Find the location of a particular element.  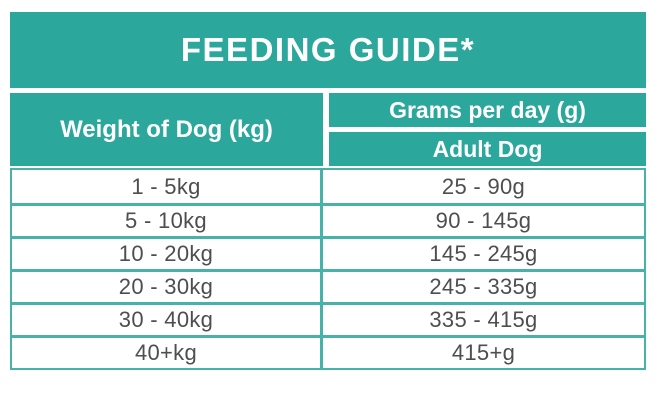

column-header-weight: Weight of Dog (kg) is located at coordinates (166, 129).